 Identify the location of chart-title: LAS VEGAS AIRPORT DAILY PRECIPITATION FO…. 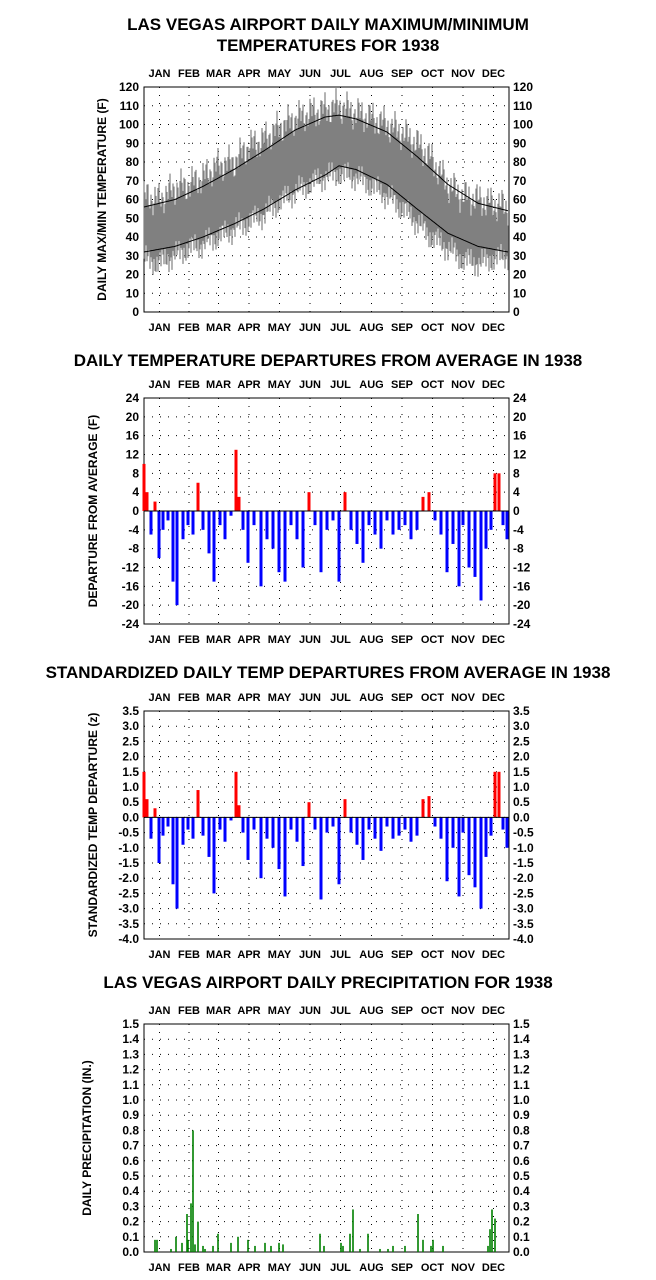
(327, 982).